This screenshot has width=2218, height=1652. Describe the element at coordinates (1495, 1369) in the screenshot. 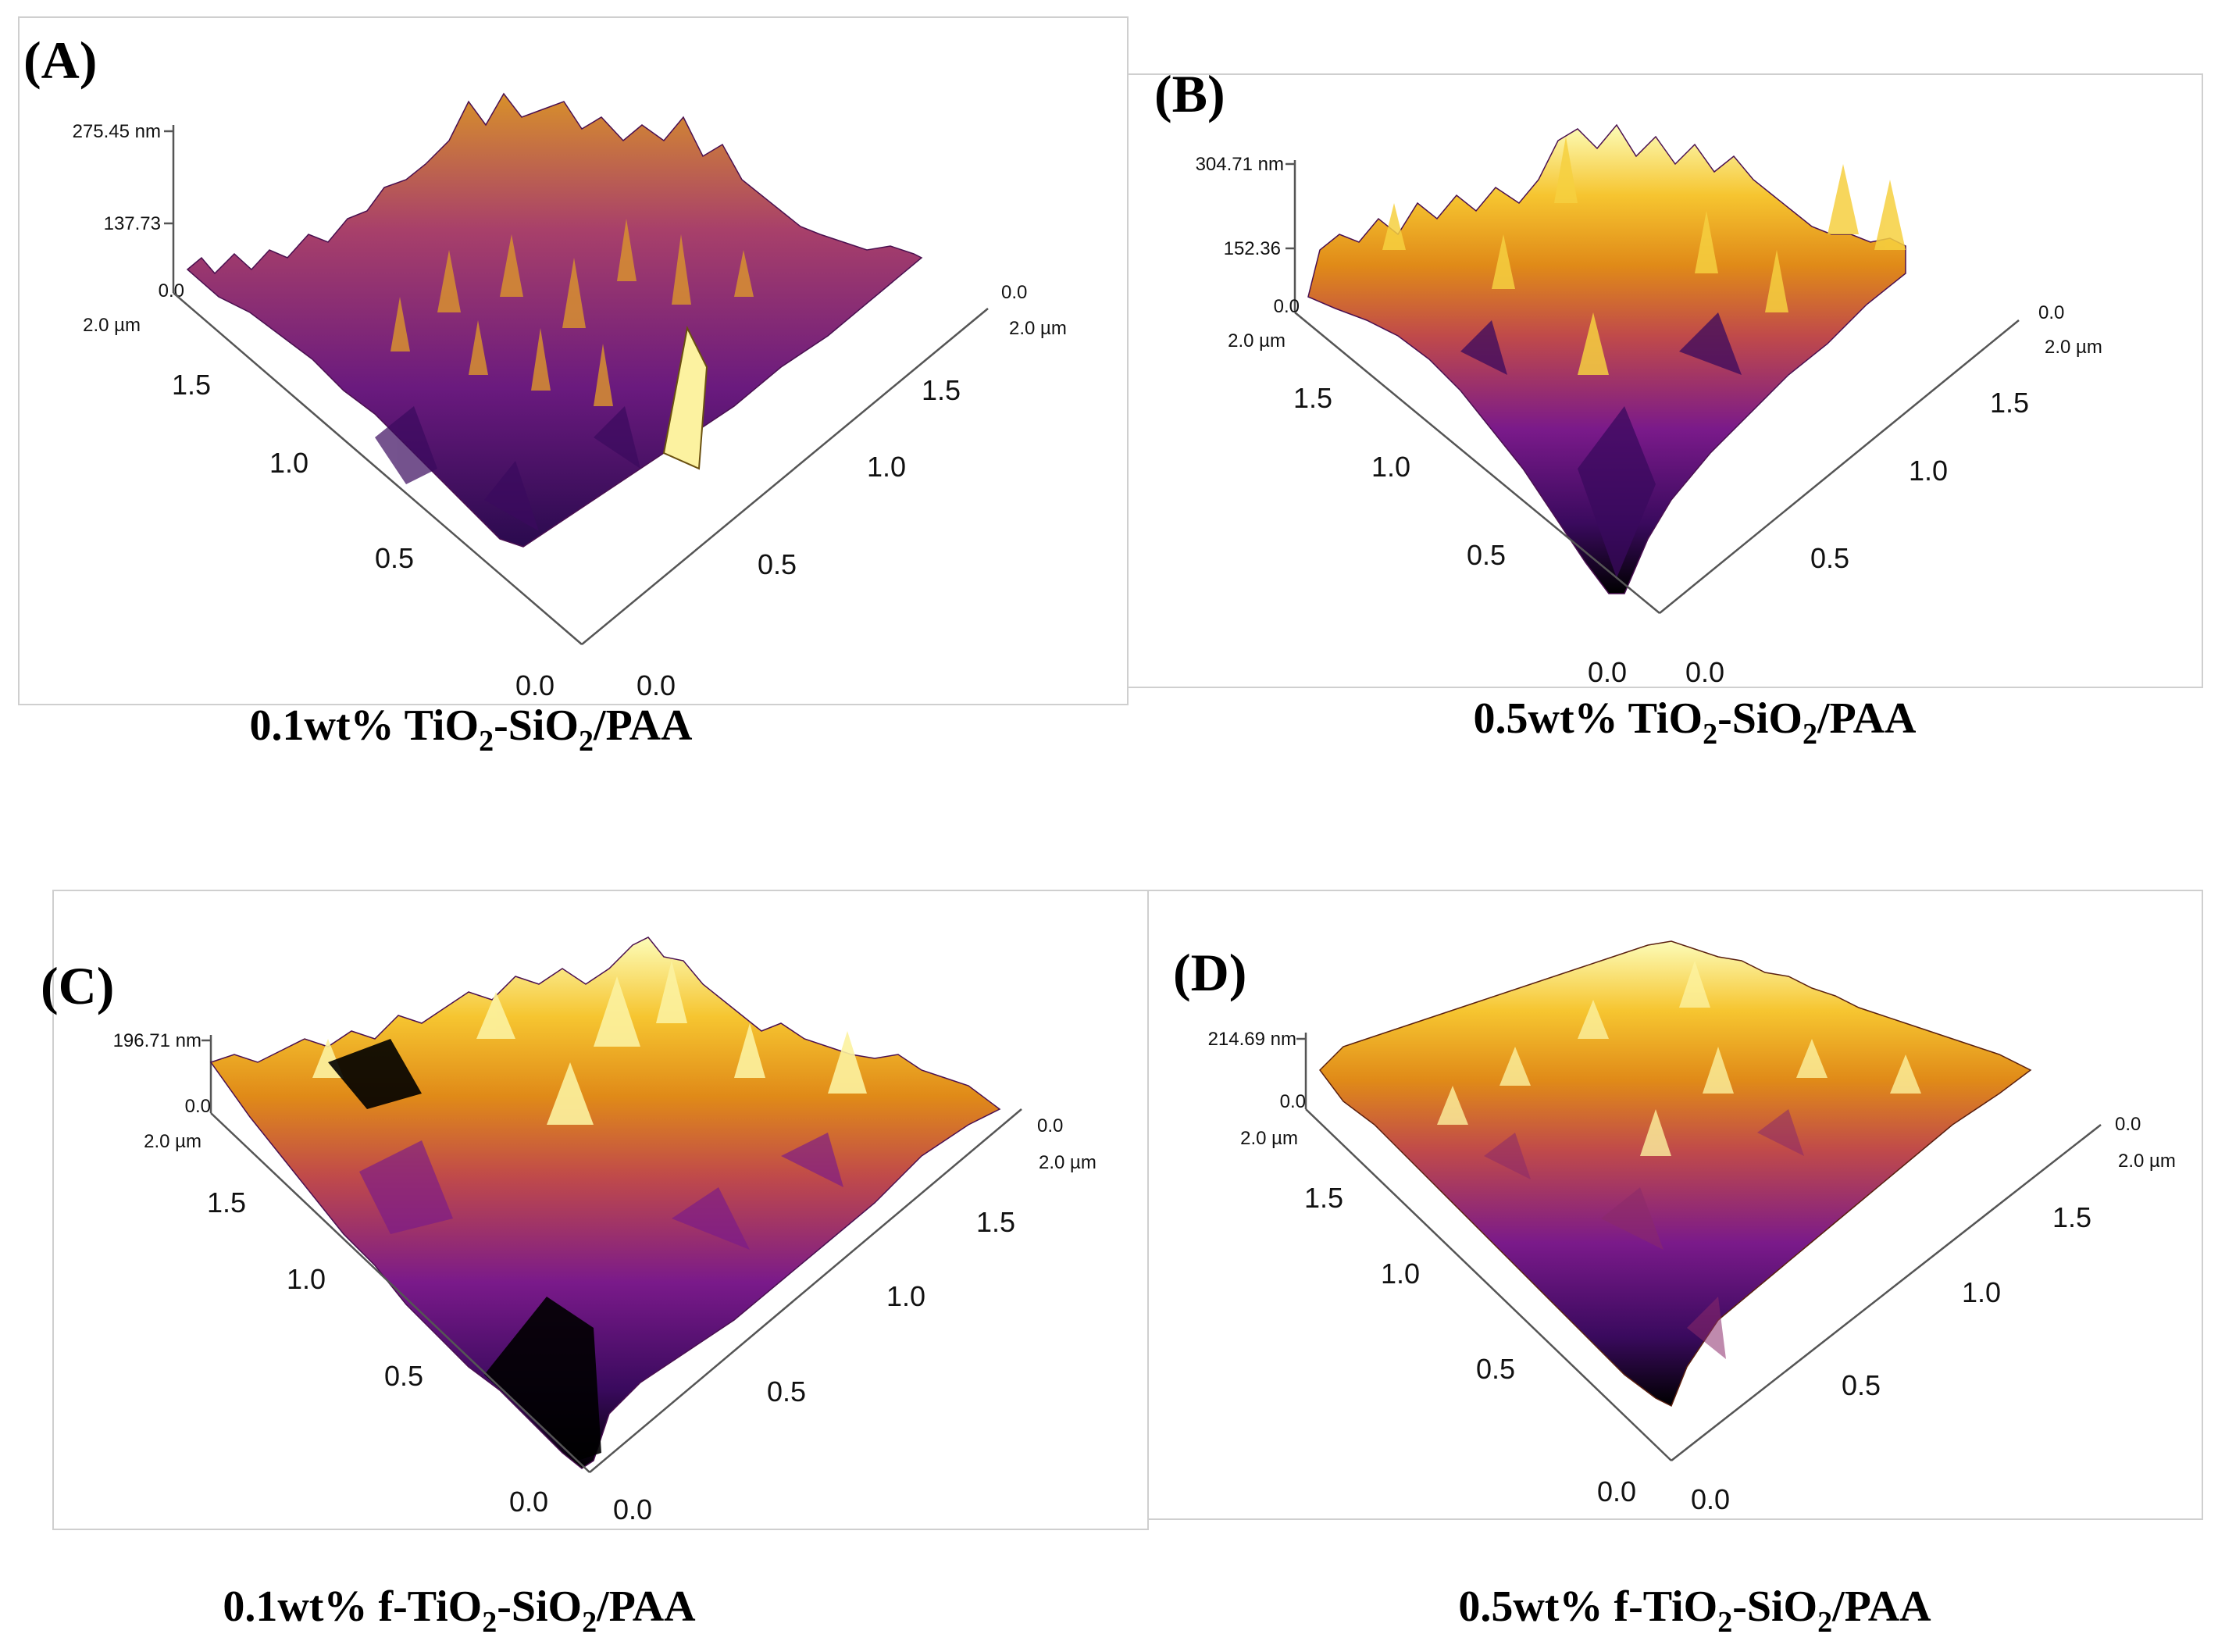

I see `panel-d-left-tick-3: 0.5` at that location.